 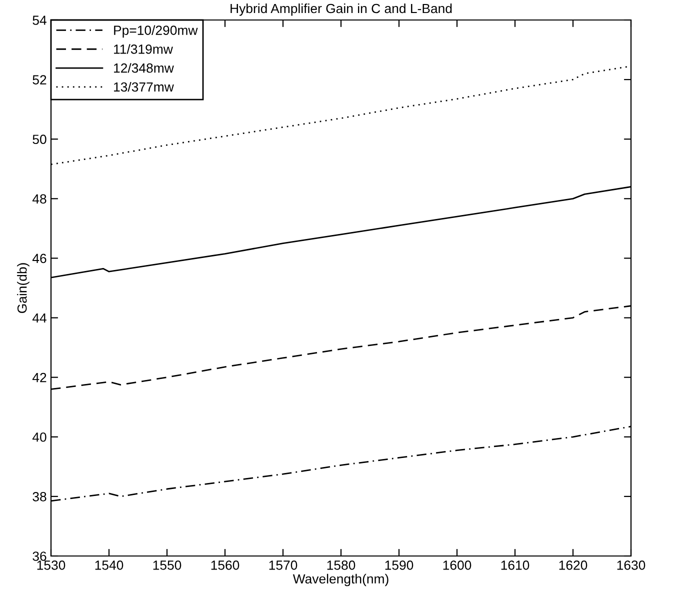 I want to click on x-tick-label: 1530, so click(x=51, y=565).